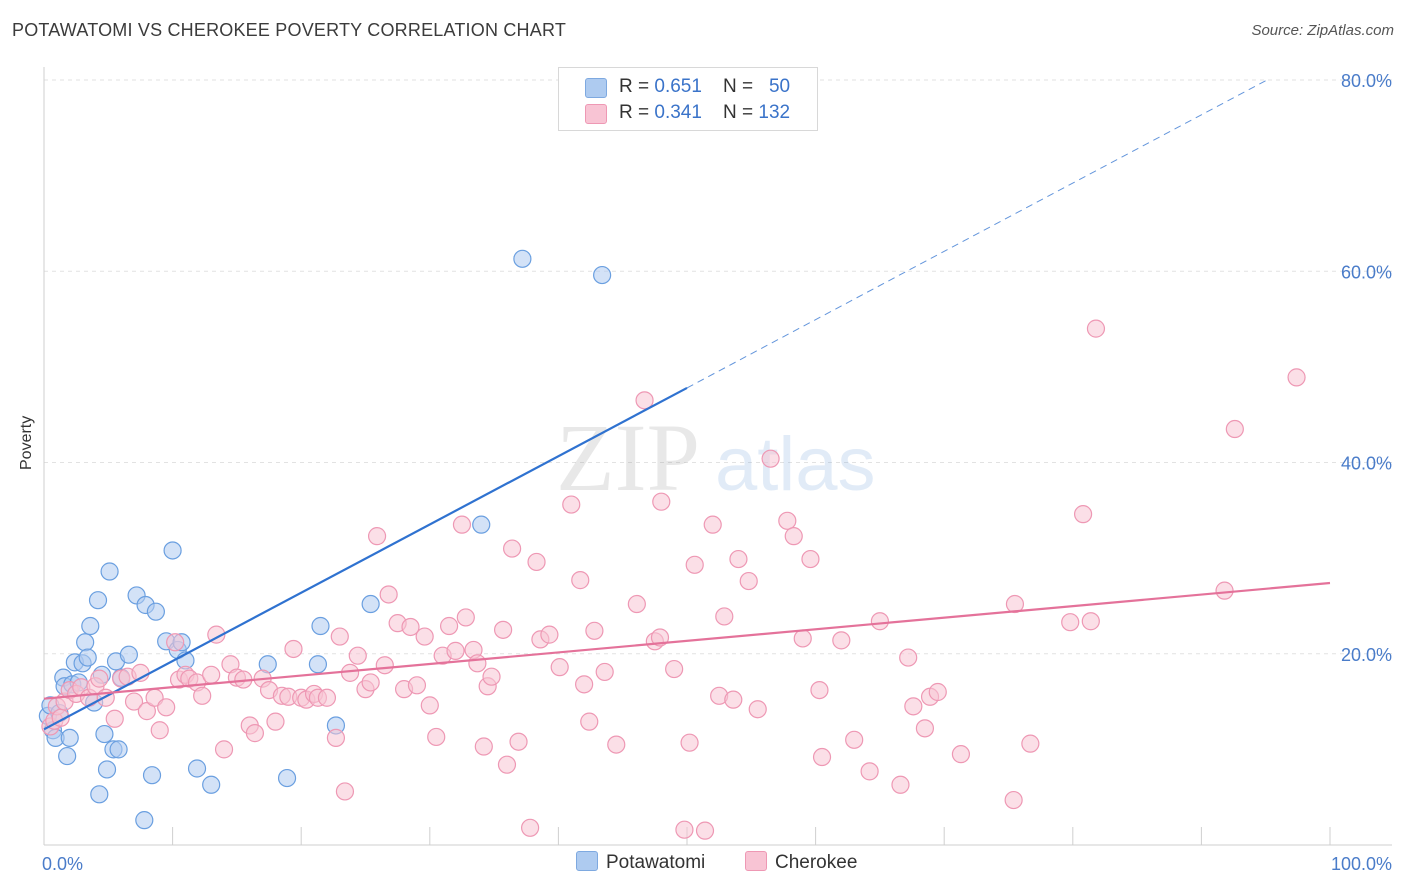  Describe the element at coordinates (596, 88) in the screenshot. I see `legend-swatch-potawatomi` at that location.